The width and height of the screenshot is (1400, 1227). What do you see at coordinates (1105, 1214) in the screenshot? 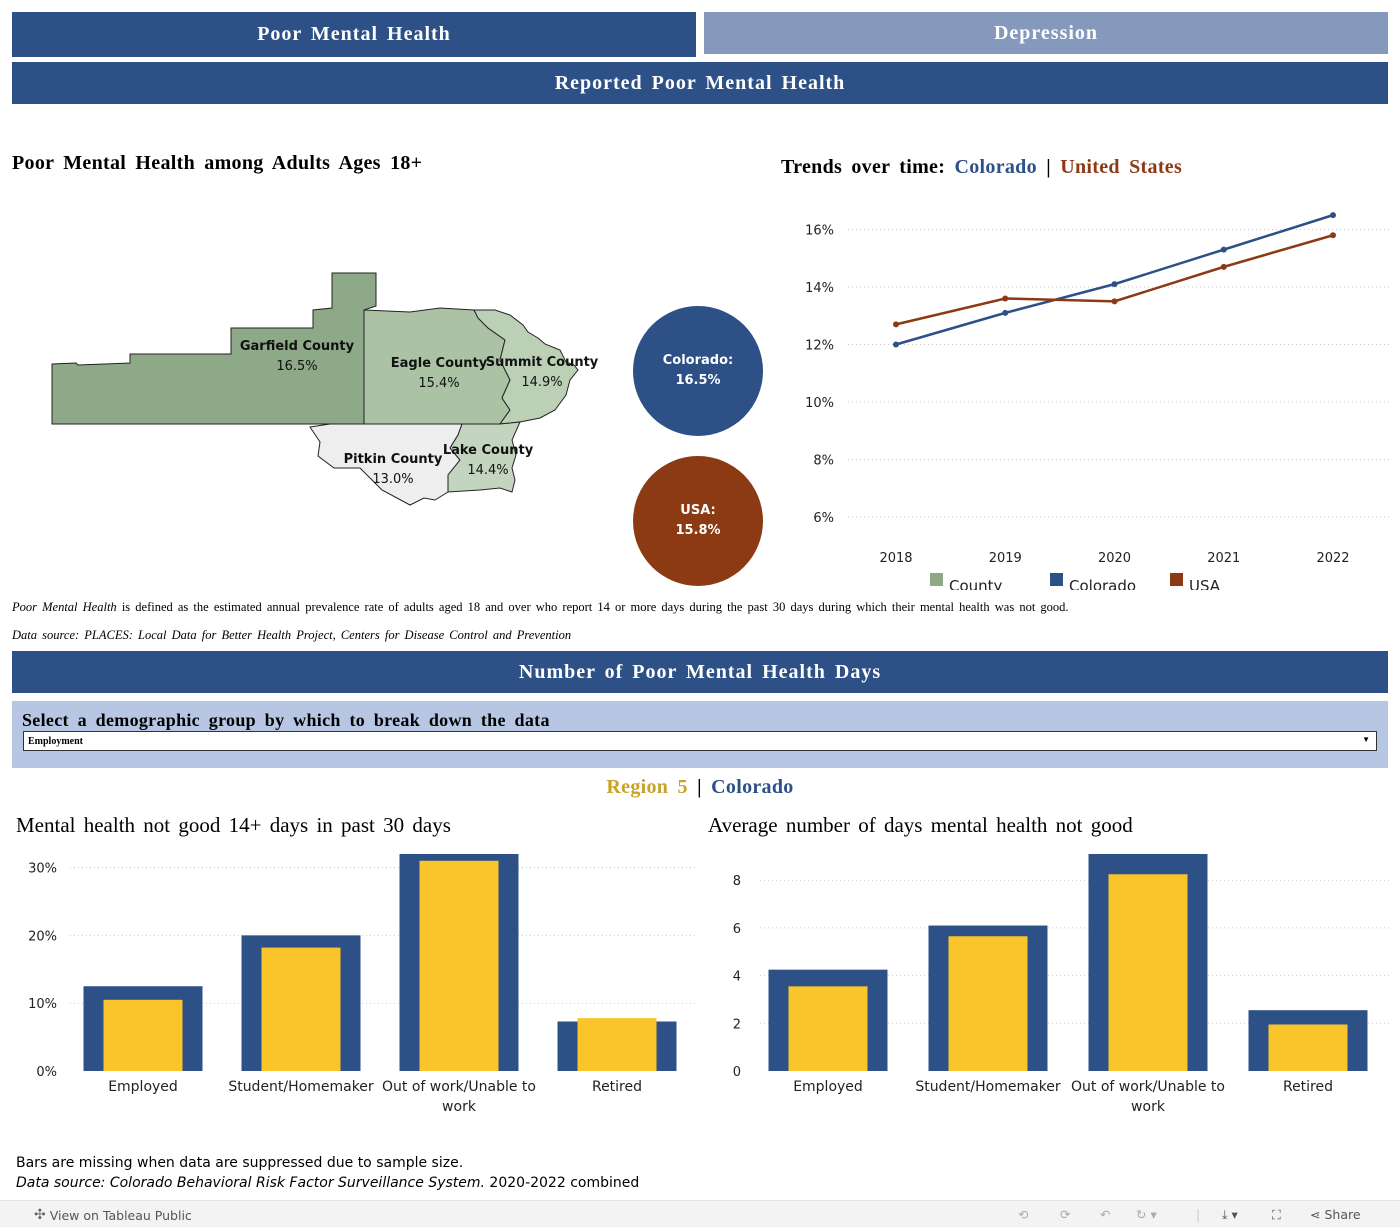
I see `revert-icon: ↶` at bounding box center [1105, 1214].